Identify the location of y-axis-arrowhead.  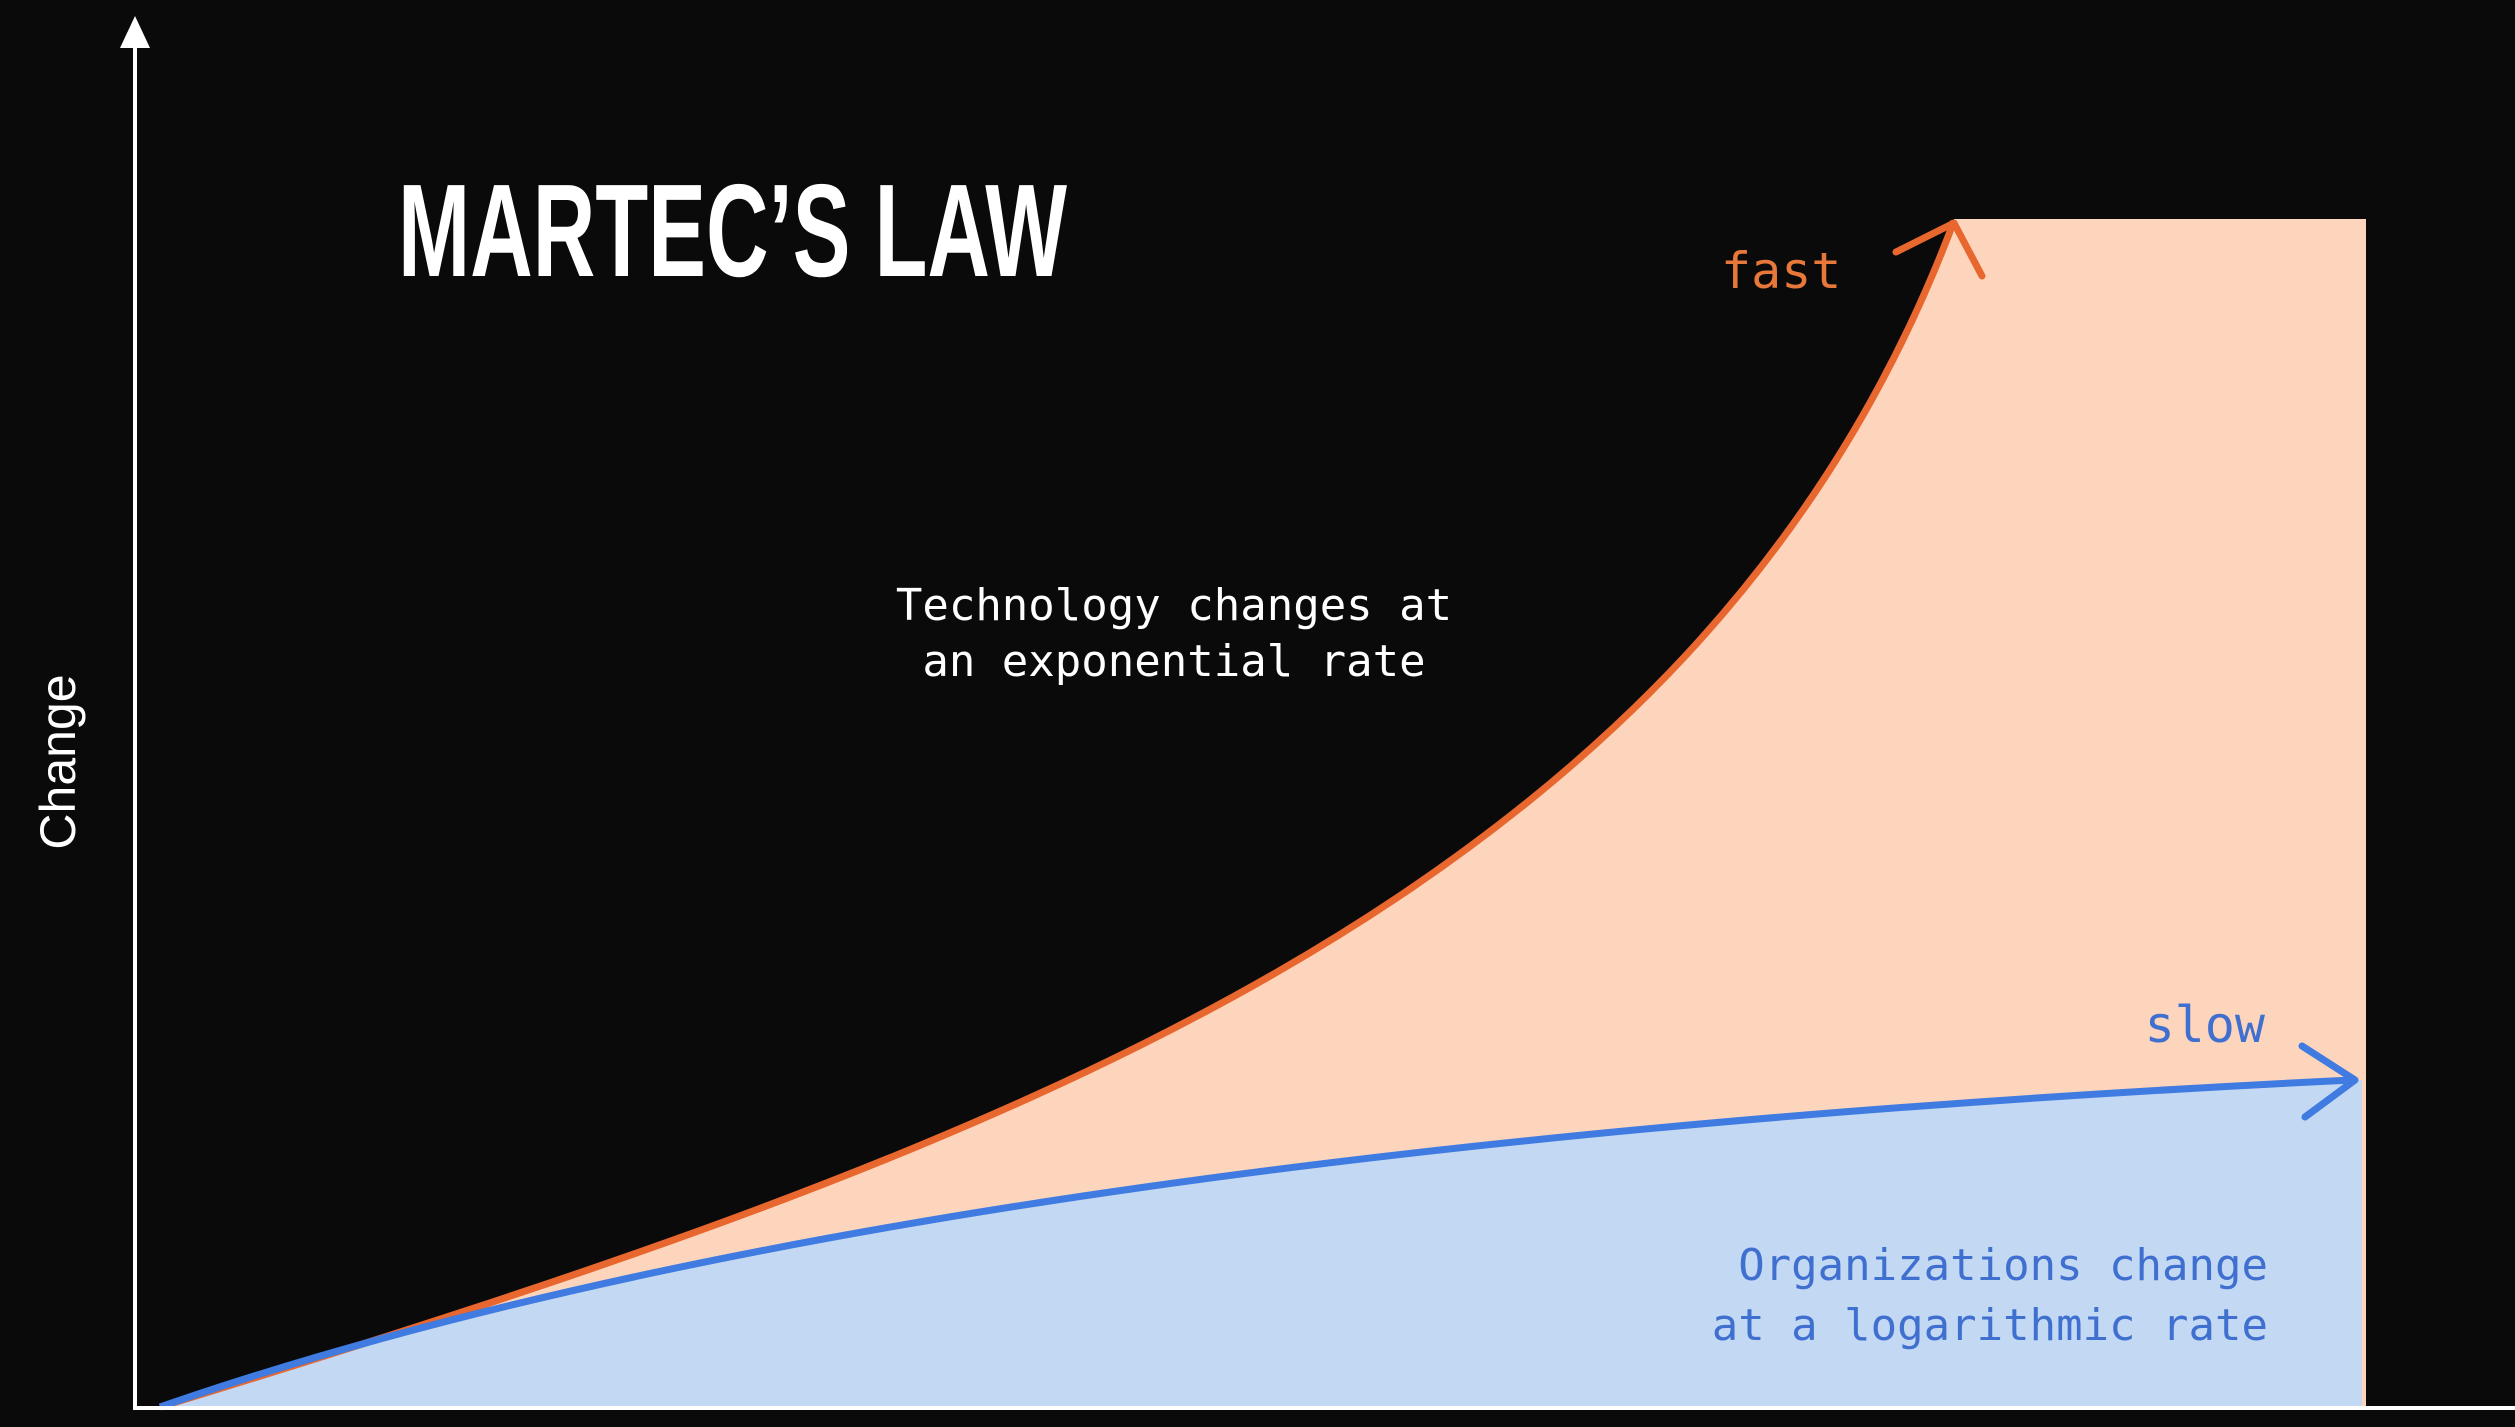
(135, 32).